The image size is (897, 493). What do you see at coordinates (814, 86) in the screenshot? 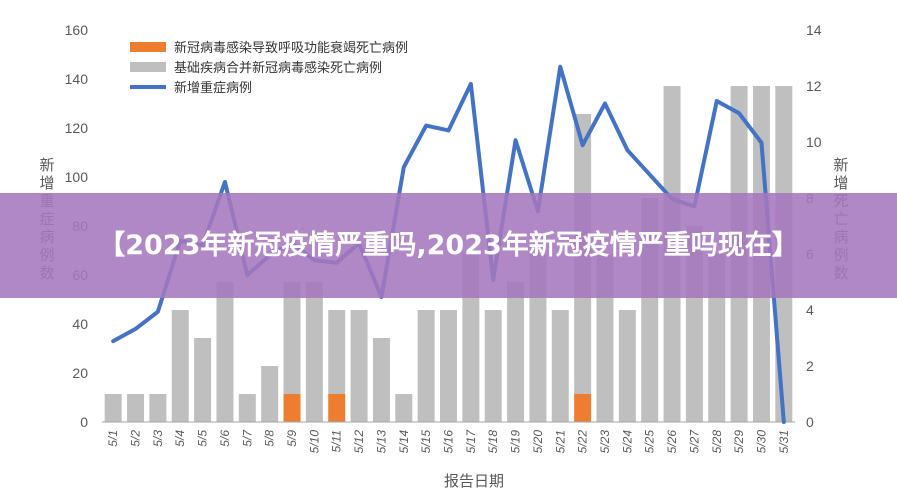
I see `y-right-tick-label: 12` at bounding box center [814, 86].